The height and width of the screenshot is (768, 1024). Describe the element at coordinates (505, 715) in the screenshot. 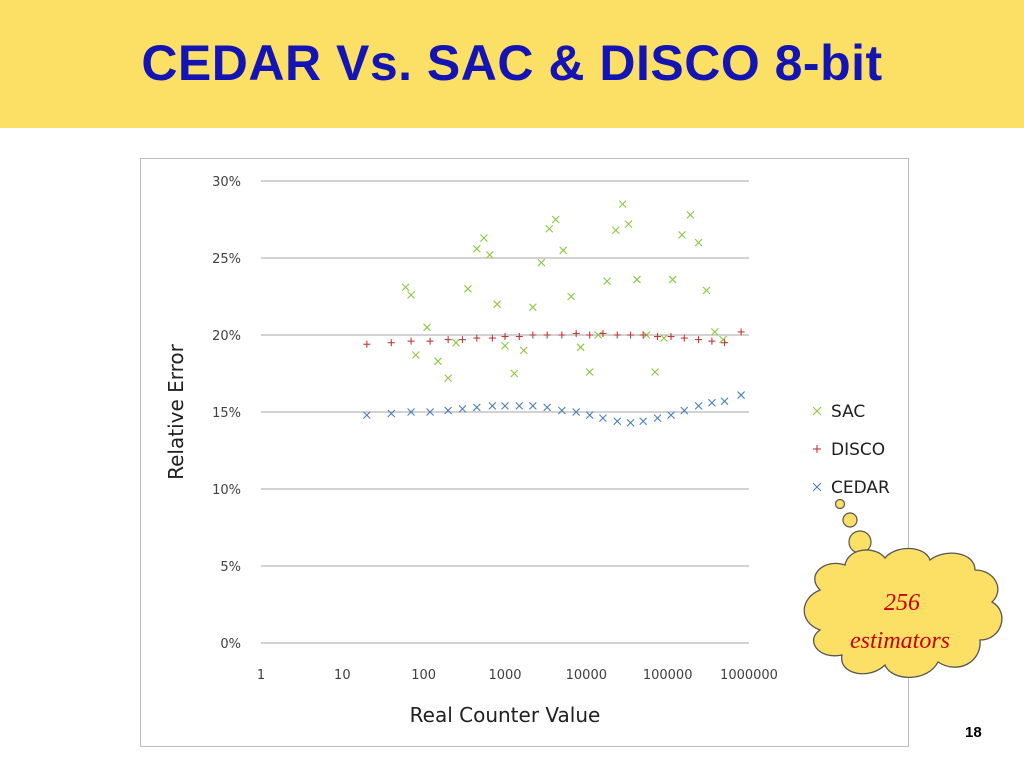

I see `x-axis-label: Real Counter Value` at that location.